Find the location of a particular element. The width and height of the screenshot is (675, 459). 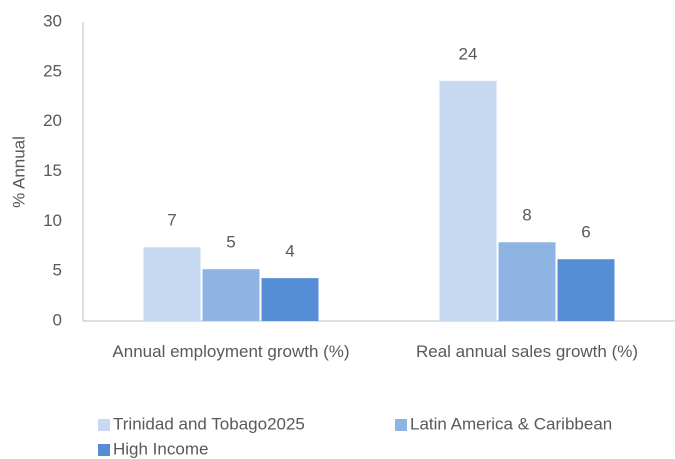

legend-label: Trinidad and Tobago2025 is located at coordinates (209, 423).